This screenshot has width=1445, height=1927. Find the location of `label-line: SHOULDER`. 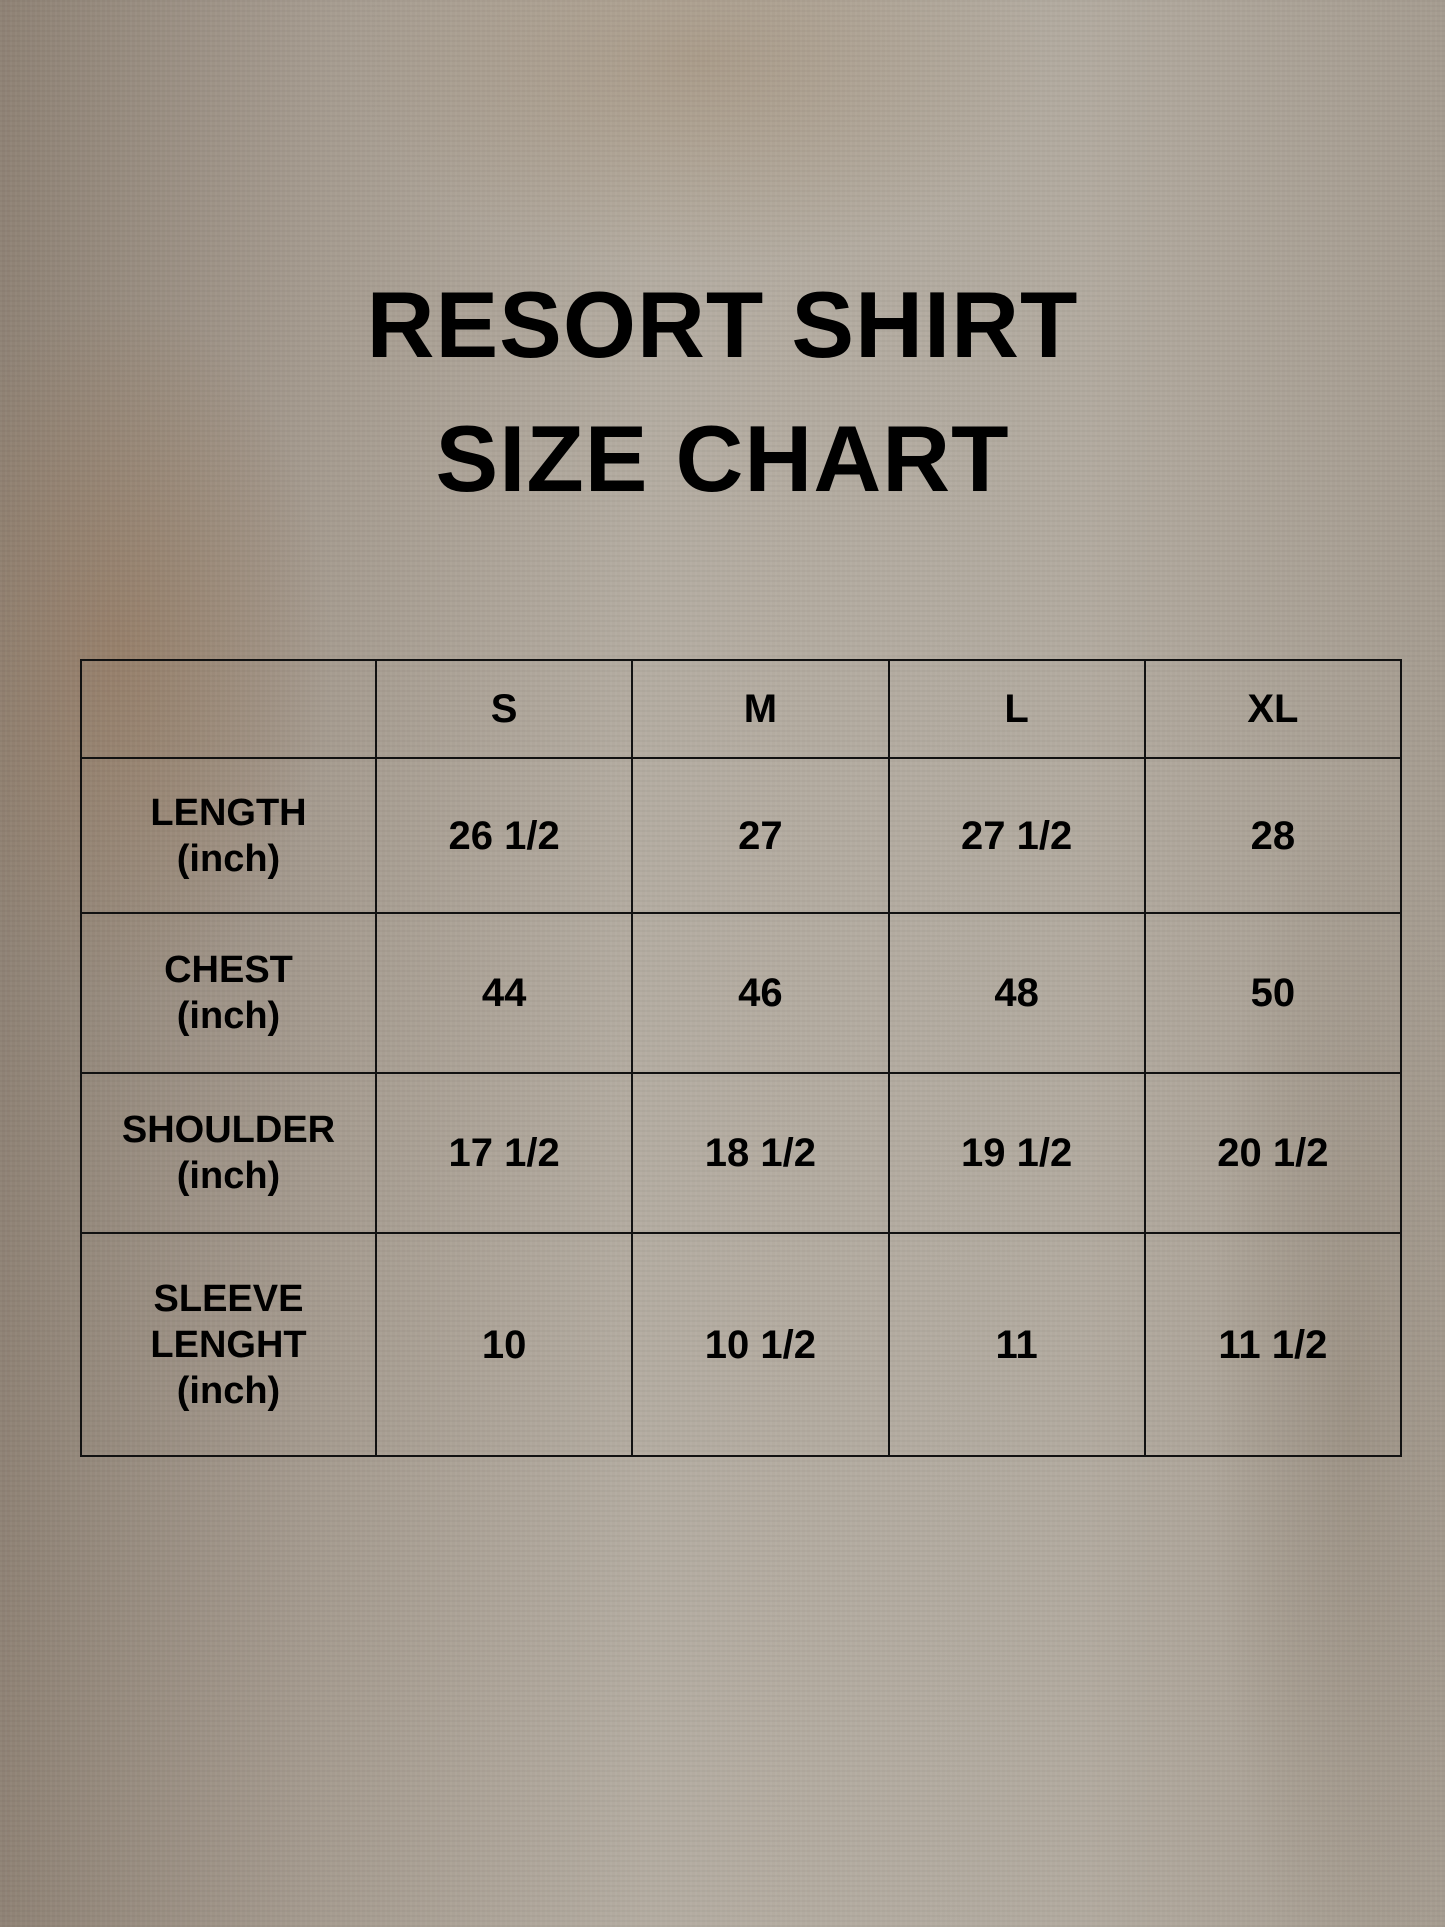

label-line: SHOULDER is located at coordinates (228, 1130).